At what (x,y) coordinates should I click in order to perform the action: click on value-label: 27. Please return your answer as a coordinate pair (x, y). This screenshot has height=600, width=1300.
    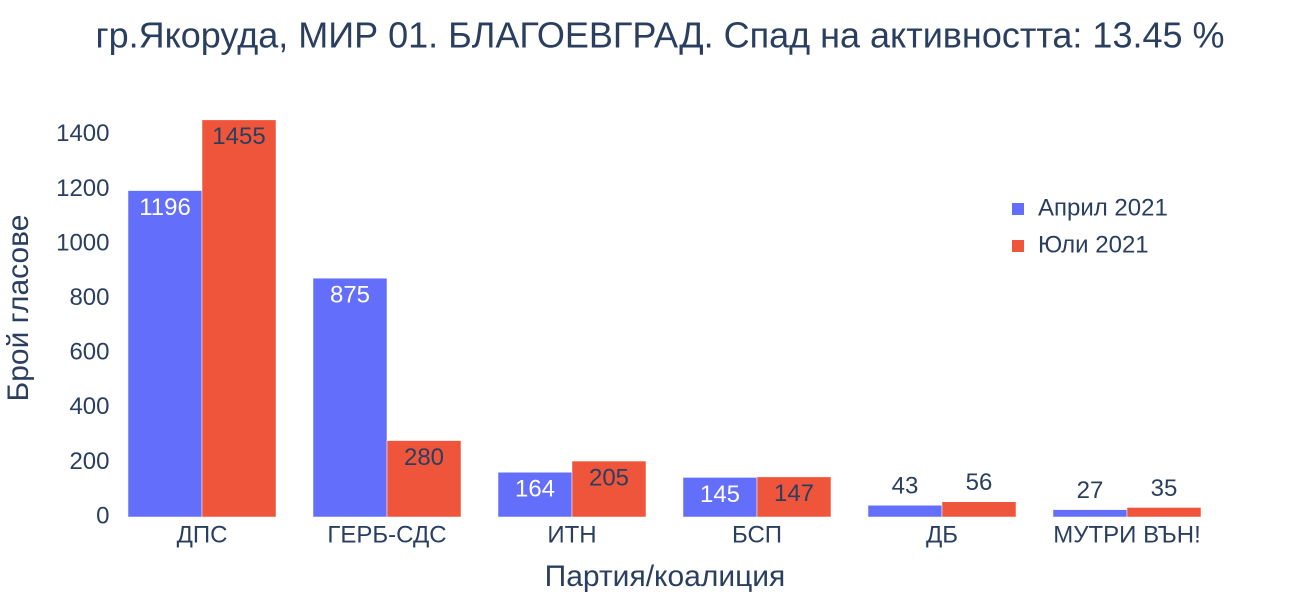
    Looking at the image, I should click on (1090, 490).